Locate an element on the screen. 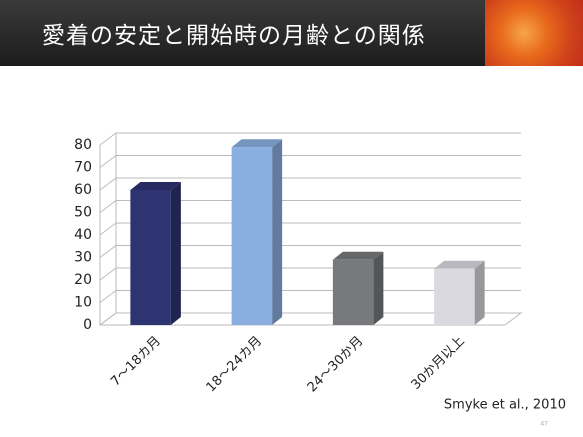 This screenshot has width=583, height=437. y-tick-label: 10 is located at coordinates (83, 303).